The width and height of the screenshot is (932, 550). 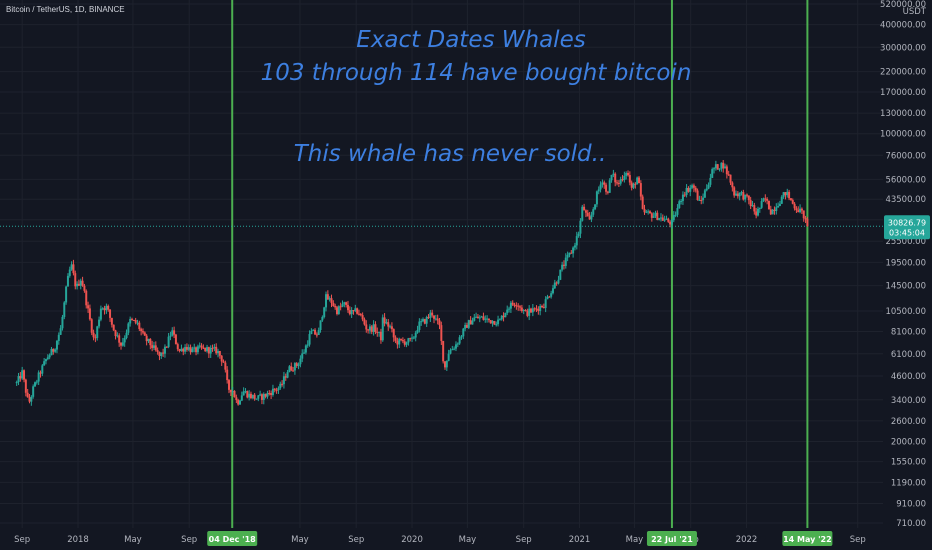 What do you see at coordinates (908, 483) in the screenshot?
I see `y-tick-label: 1190.00` at bounding box center [908, 483].